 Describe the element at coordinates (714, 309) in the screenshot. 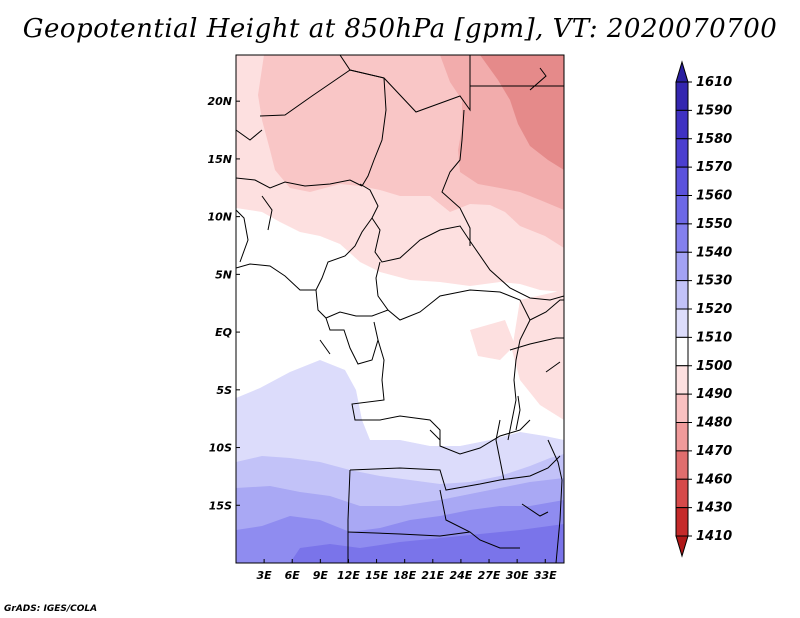

I see `colorbar-label: 1520` at that location.